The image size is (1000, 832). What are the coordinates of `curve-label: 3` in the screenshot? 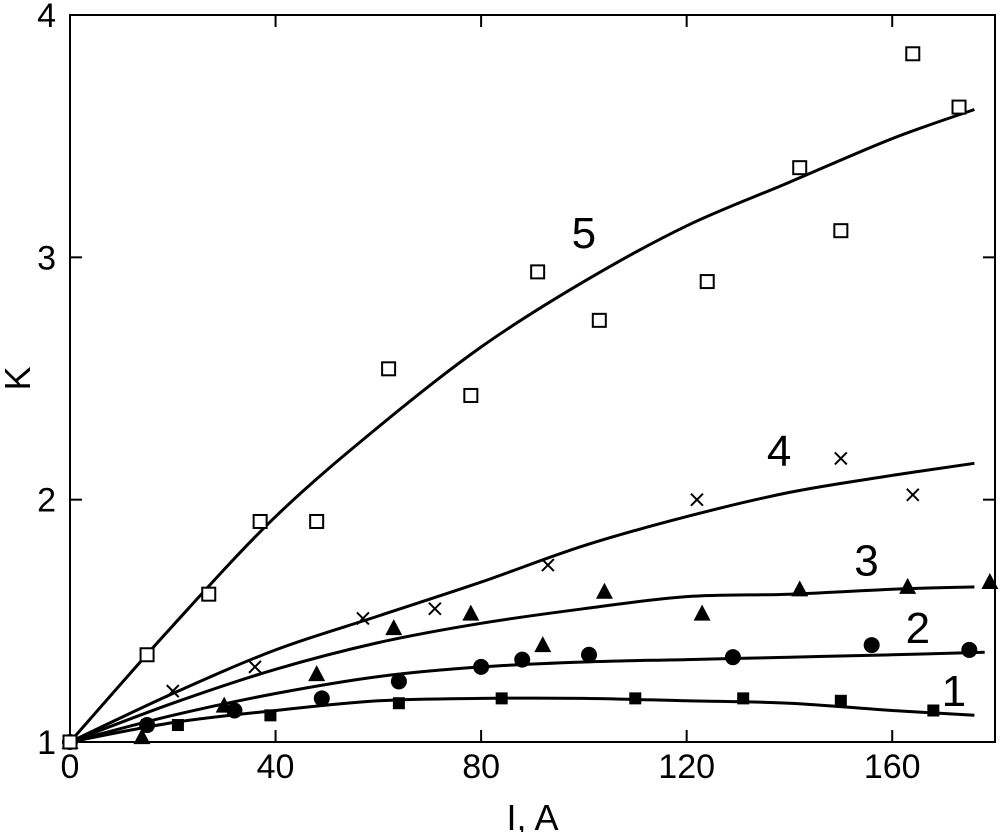 It's located at (866, 560).